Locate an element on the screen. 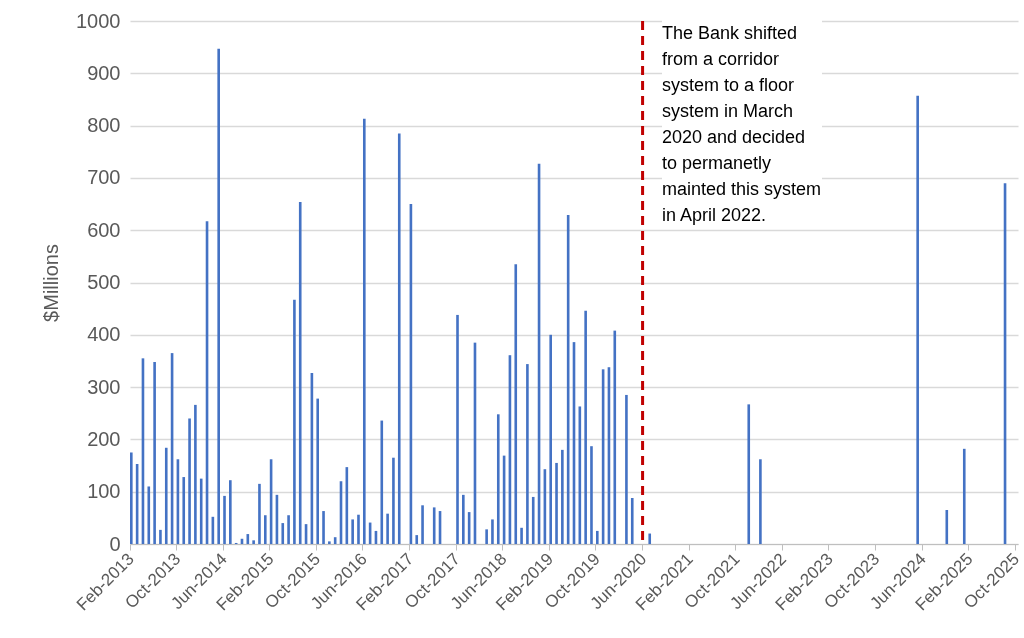 This screenshot has width=1024, height=638. y-tick-label: 1000 is located at coordinates (98, 20).